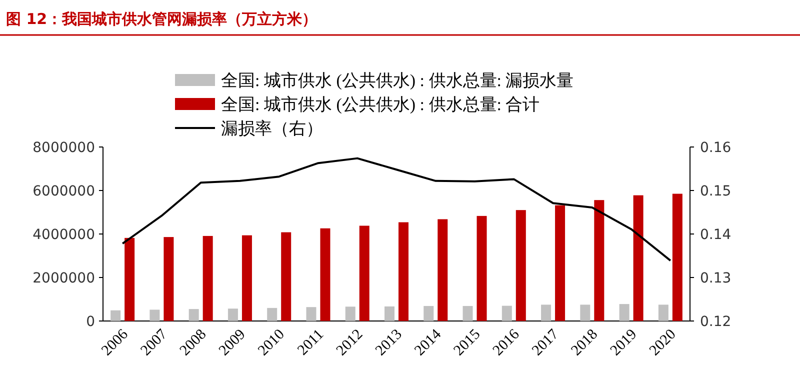  Describe the element at coordinates (716, 322) in the screenshot. I see `y2-tick-label: 0.12` at that location.